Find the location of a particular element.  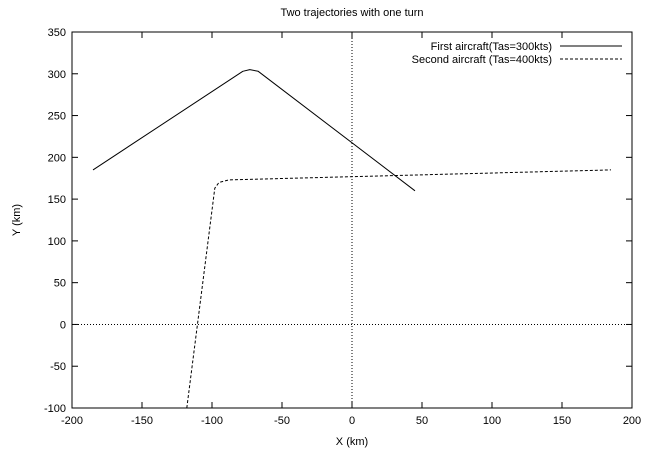

y-tick-label: 150 is located at coordinates (57, 200).